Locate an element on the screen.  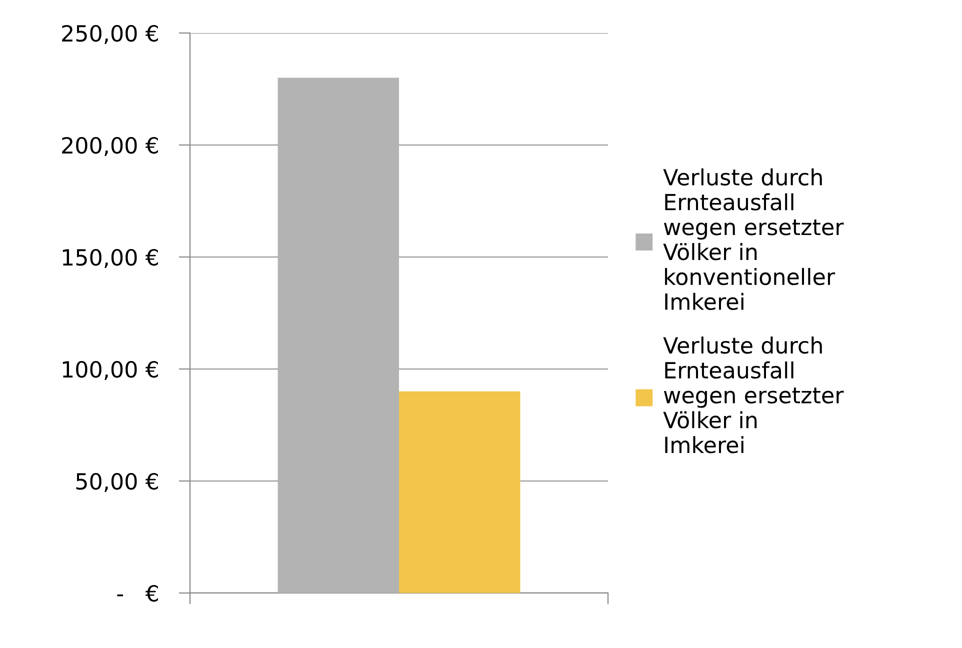
y-tick-label: 100,00 € is located at coordinates (110, 370).